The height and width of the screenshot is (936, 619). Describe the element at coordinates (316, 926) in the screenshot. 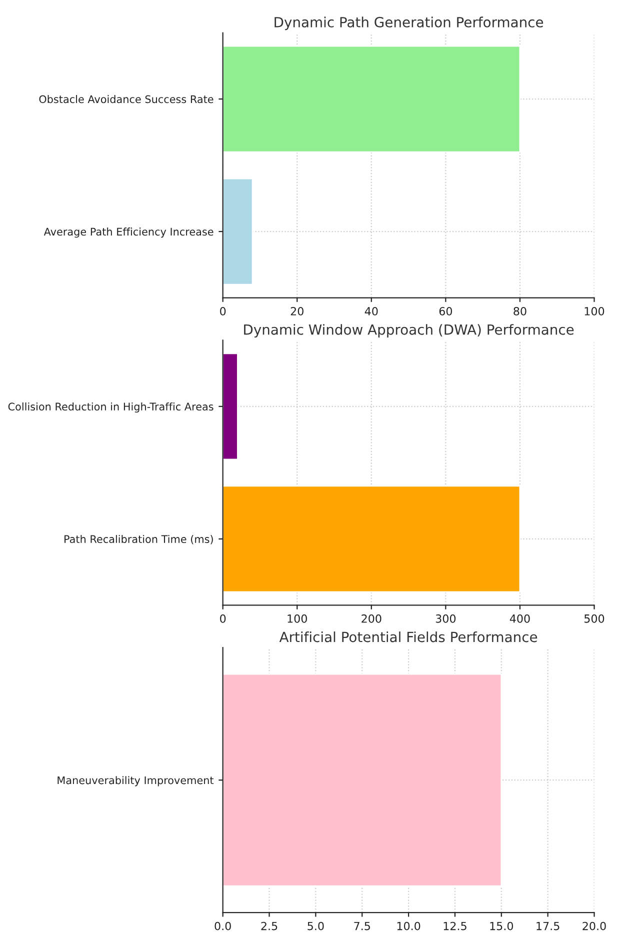

I see `x-tick-label: 5.0` at that location.